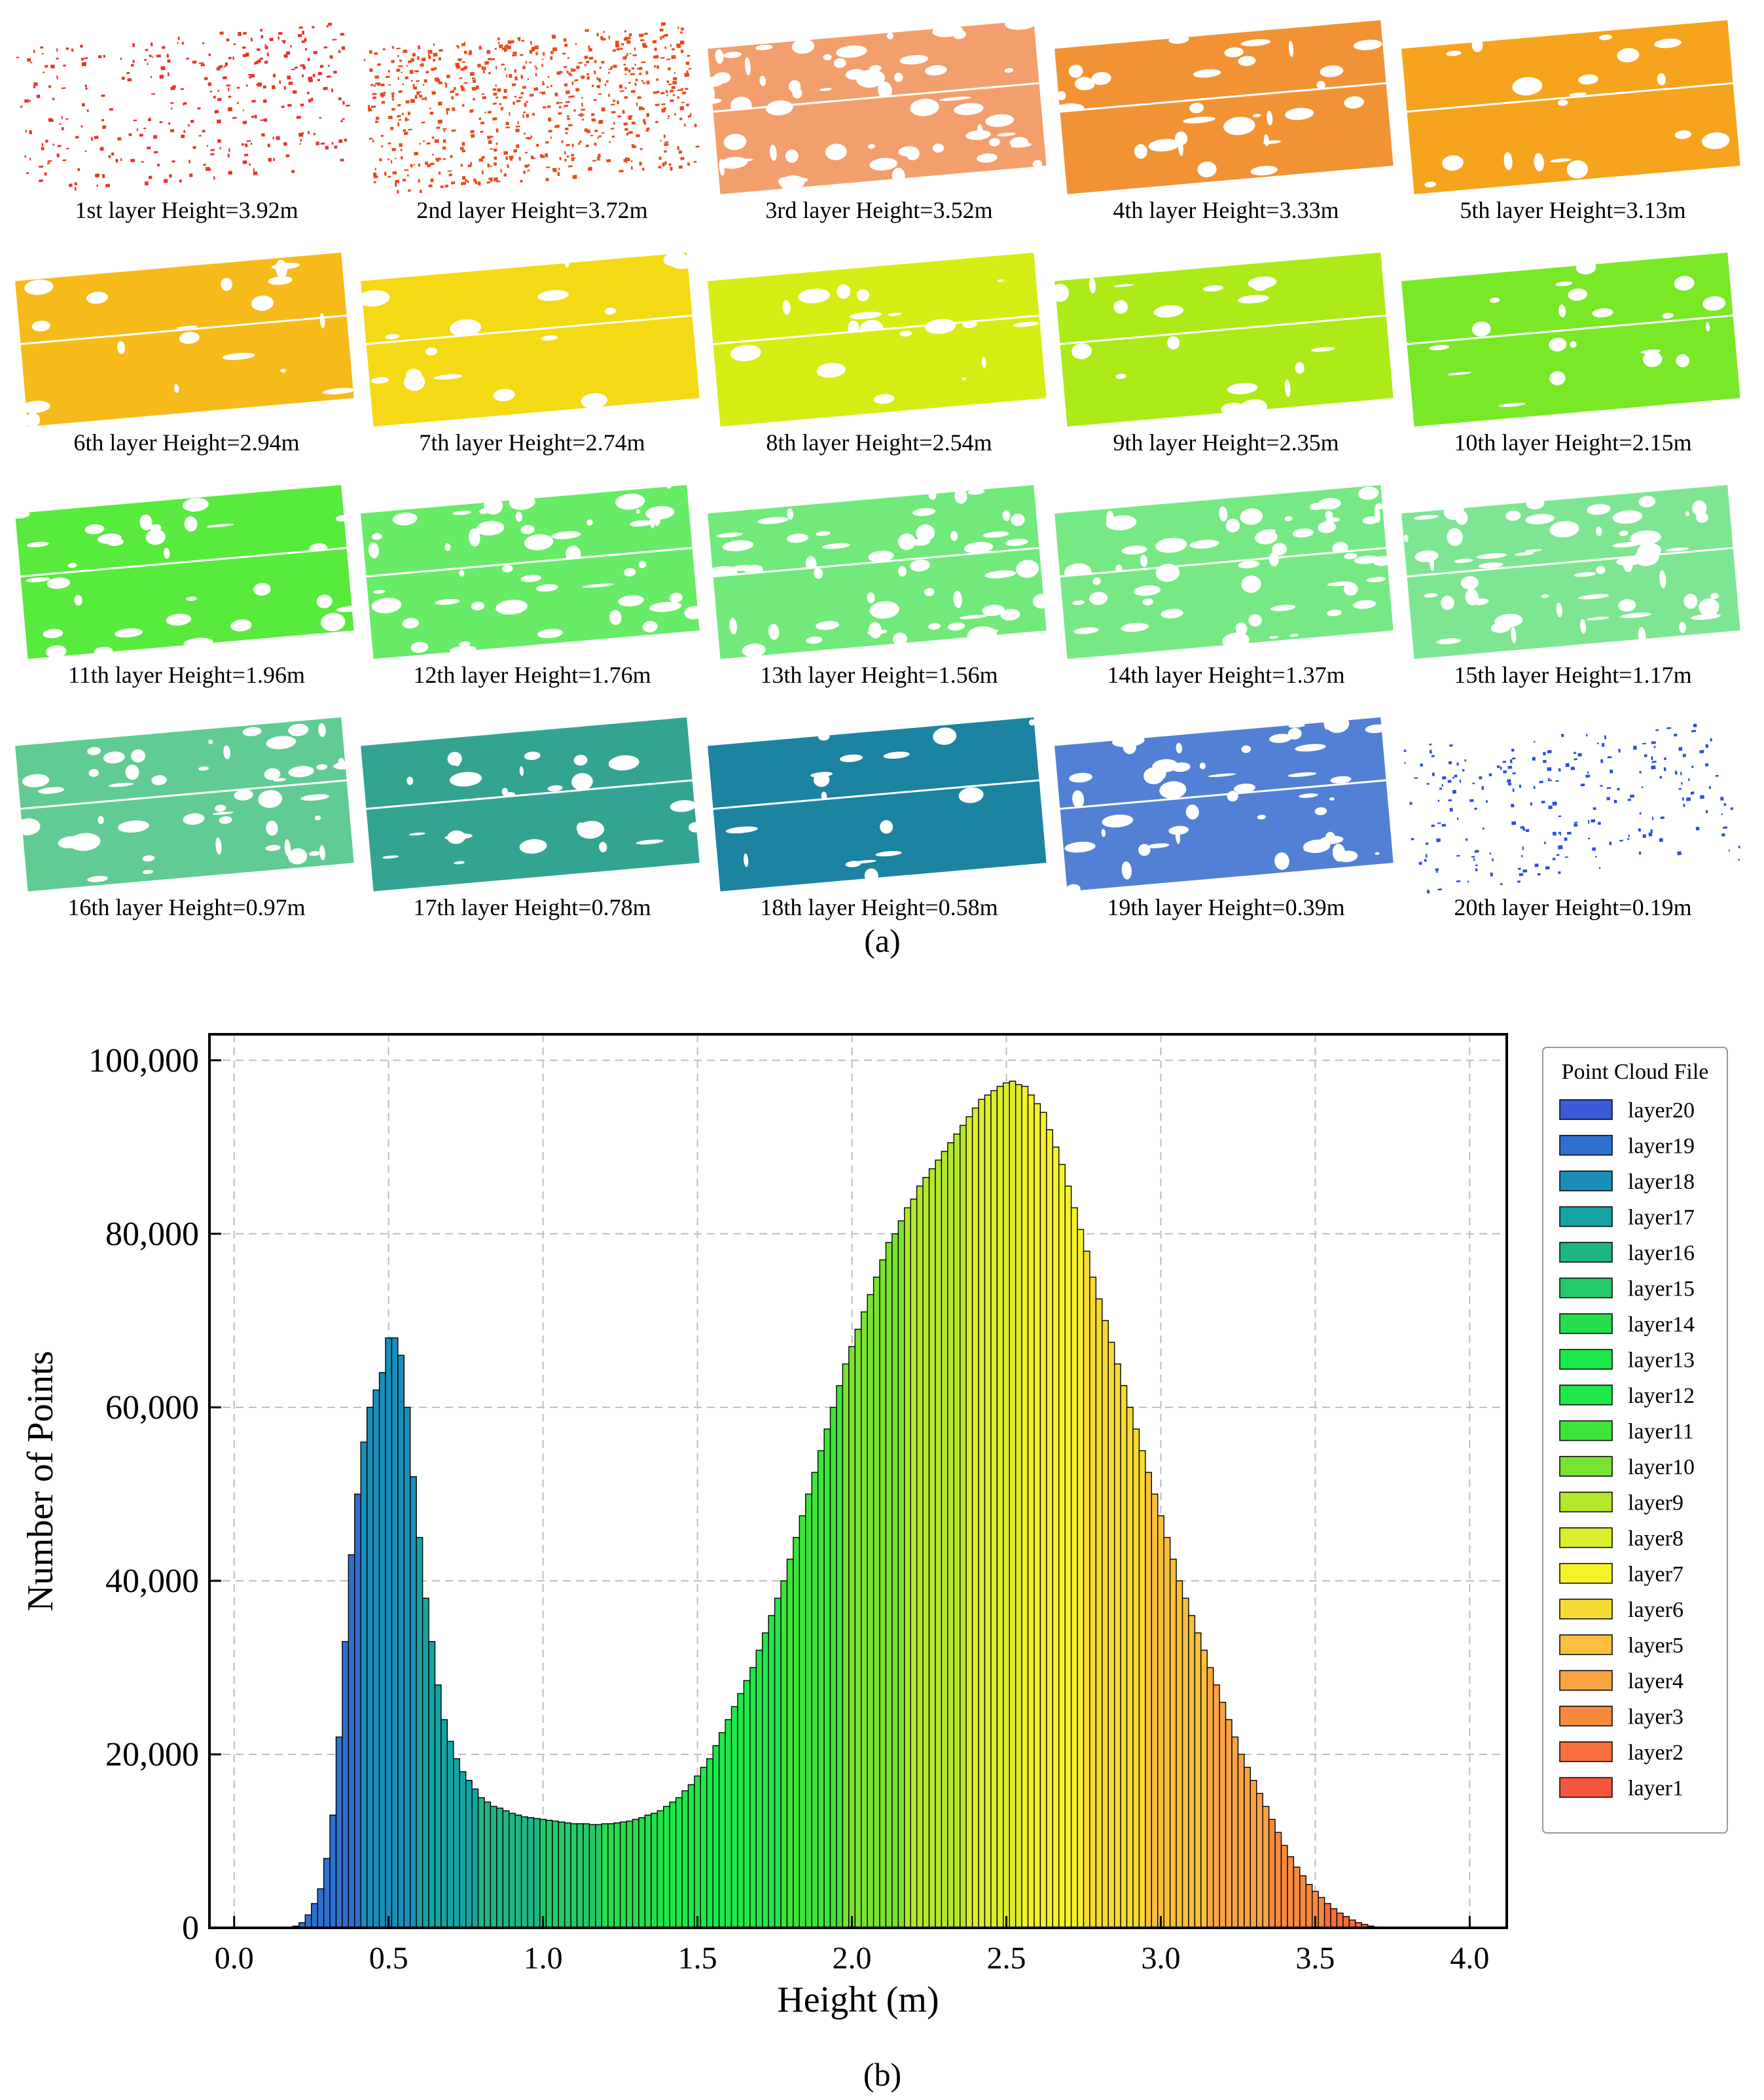  Describe the element at coordinates (1661, 1396) in the screenshot. I see `legend-entry: layer12` at that location.